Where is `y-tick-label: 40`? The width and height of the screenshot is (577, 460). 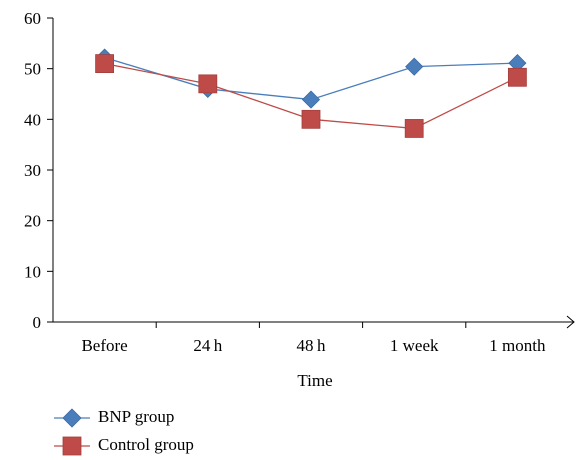 y-tick-label: 40 is located at coordinates (32, 119).